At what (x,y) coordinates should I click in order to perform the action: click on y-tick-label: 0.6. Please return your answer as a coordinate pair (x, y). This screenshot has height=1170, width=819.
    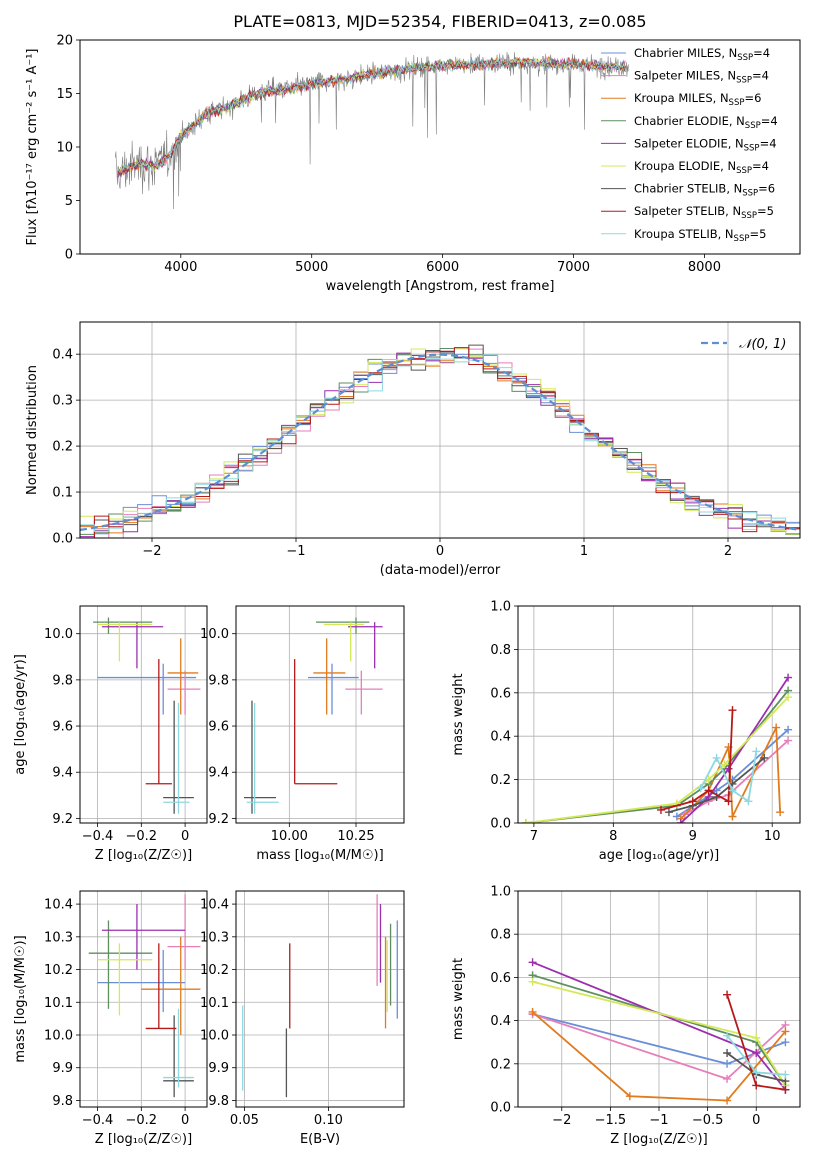
    Looking at the image, I should click on (500, 978).